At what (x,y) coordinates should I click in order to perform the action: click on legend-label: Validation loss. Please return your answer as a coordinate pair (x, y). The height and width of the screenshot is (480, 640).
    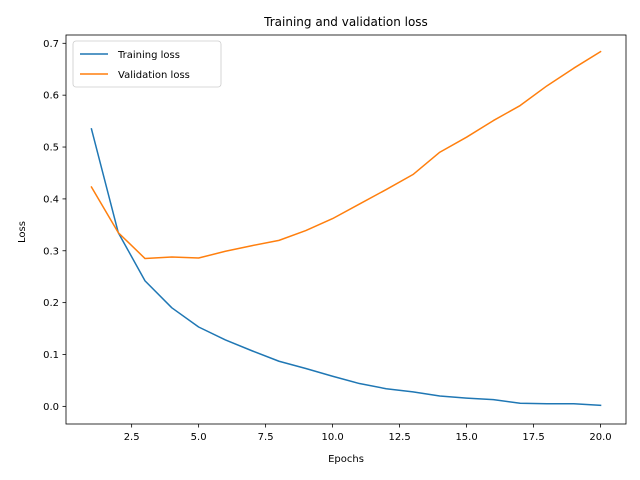
    Looking at the image, I should click on (154, 75).